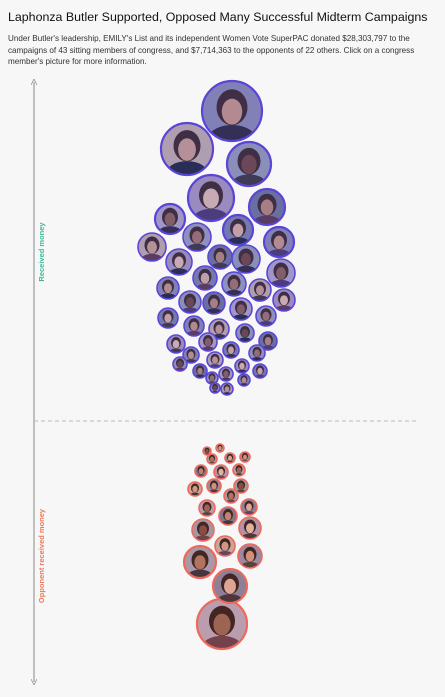  Describe the element at coordinates (41, 252) in the screenshot. I see `received-axis-label: Received money` at that location.